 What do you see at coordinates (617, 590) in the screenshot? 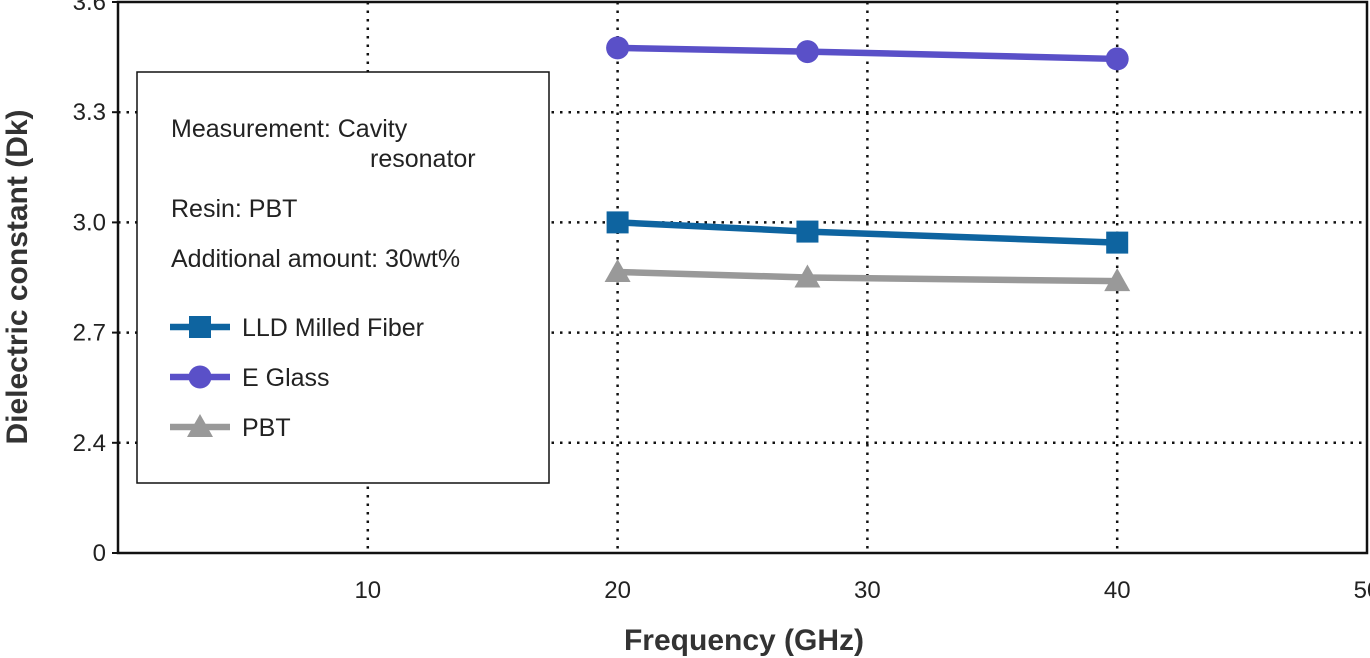
I see `x-tick-label-20: 20` at bounding box center [617, 590].